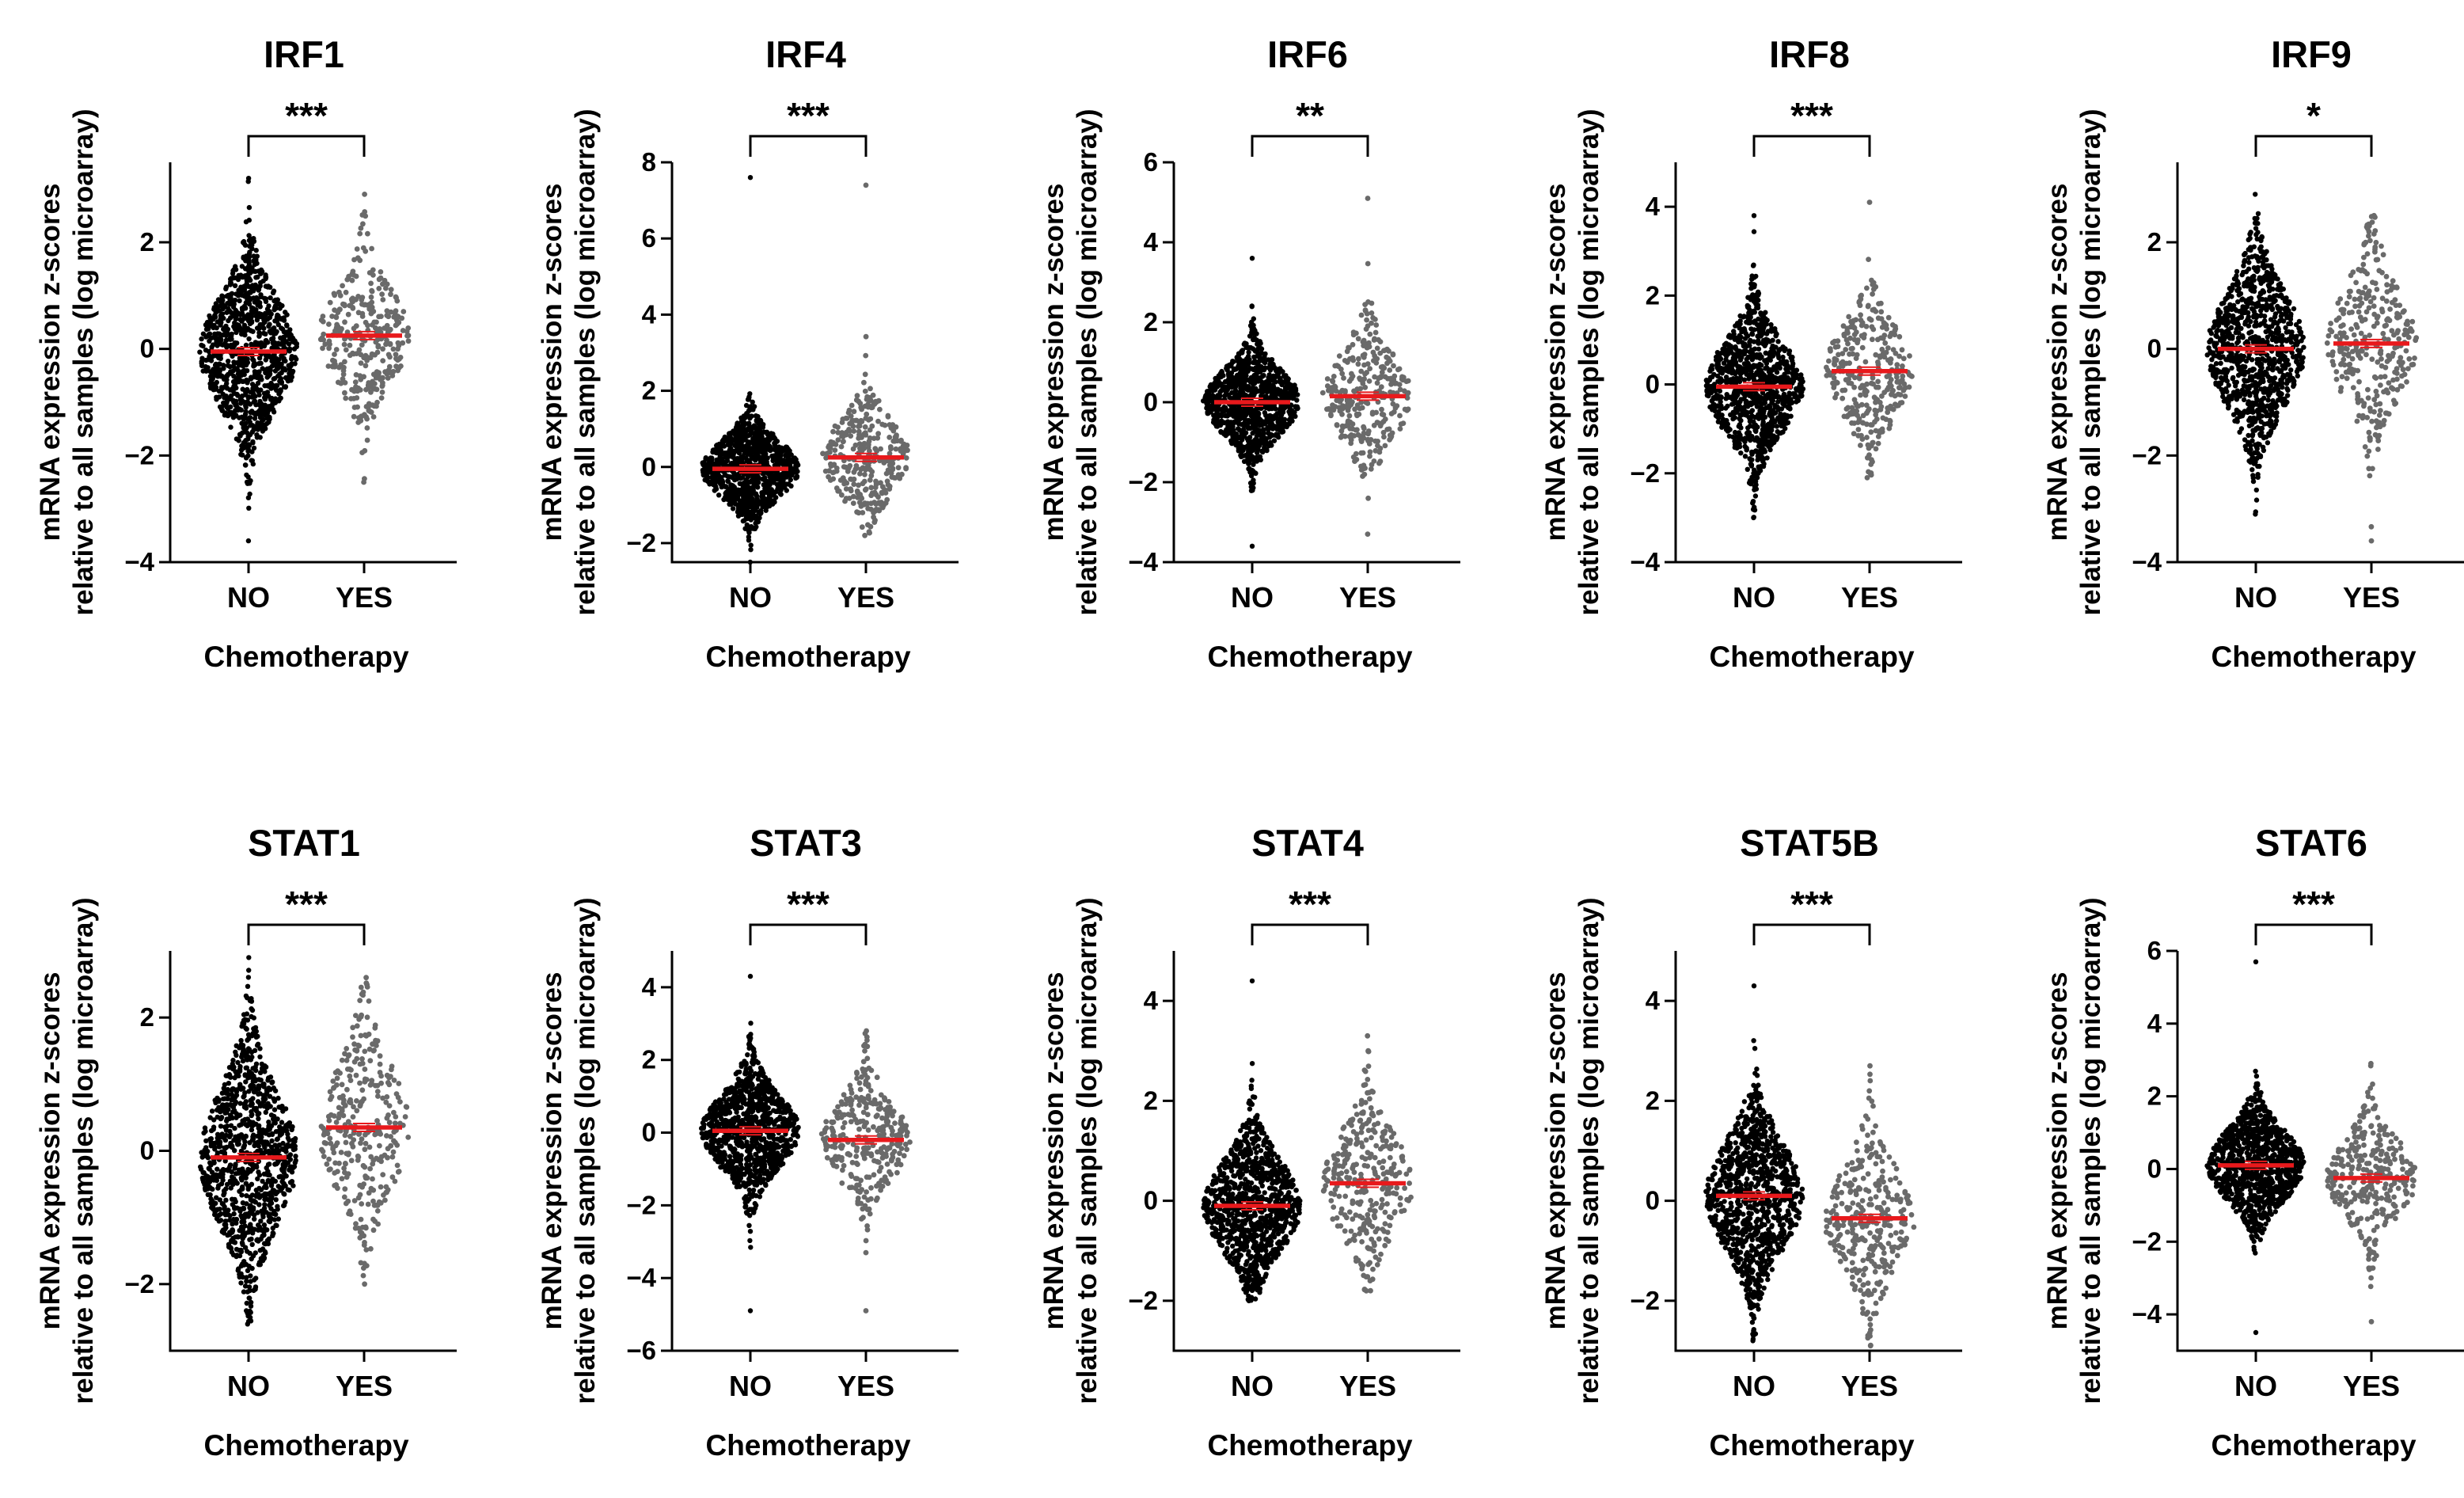  What do you see at coordinates (808, 146) in the screenshot?
I see `significance-bracket` at bounding box center [808, 146].